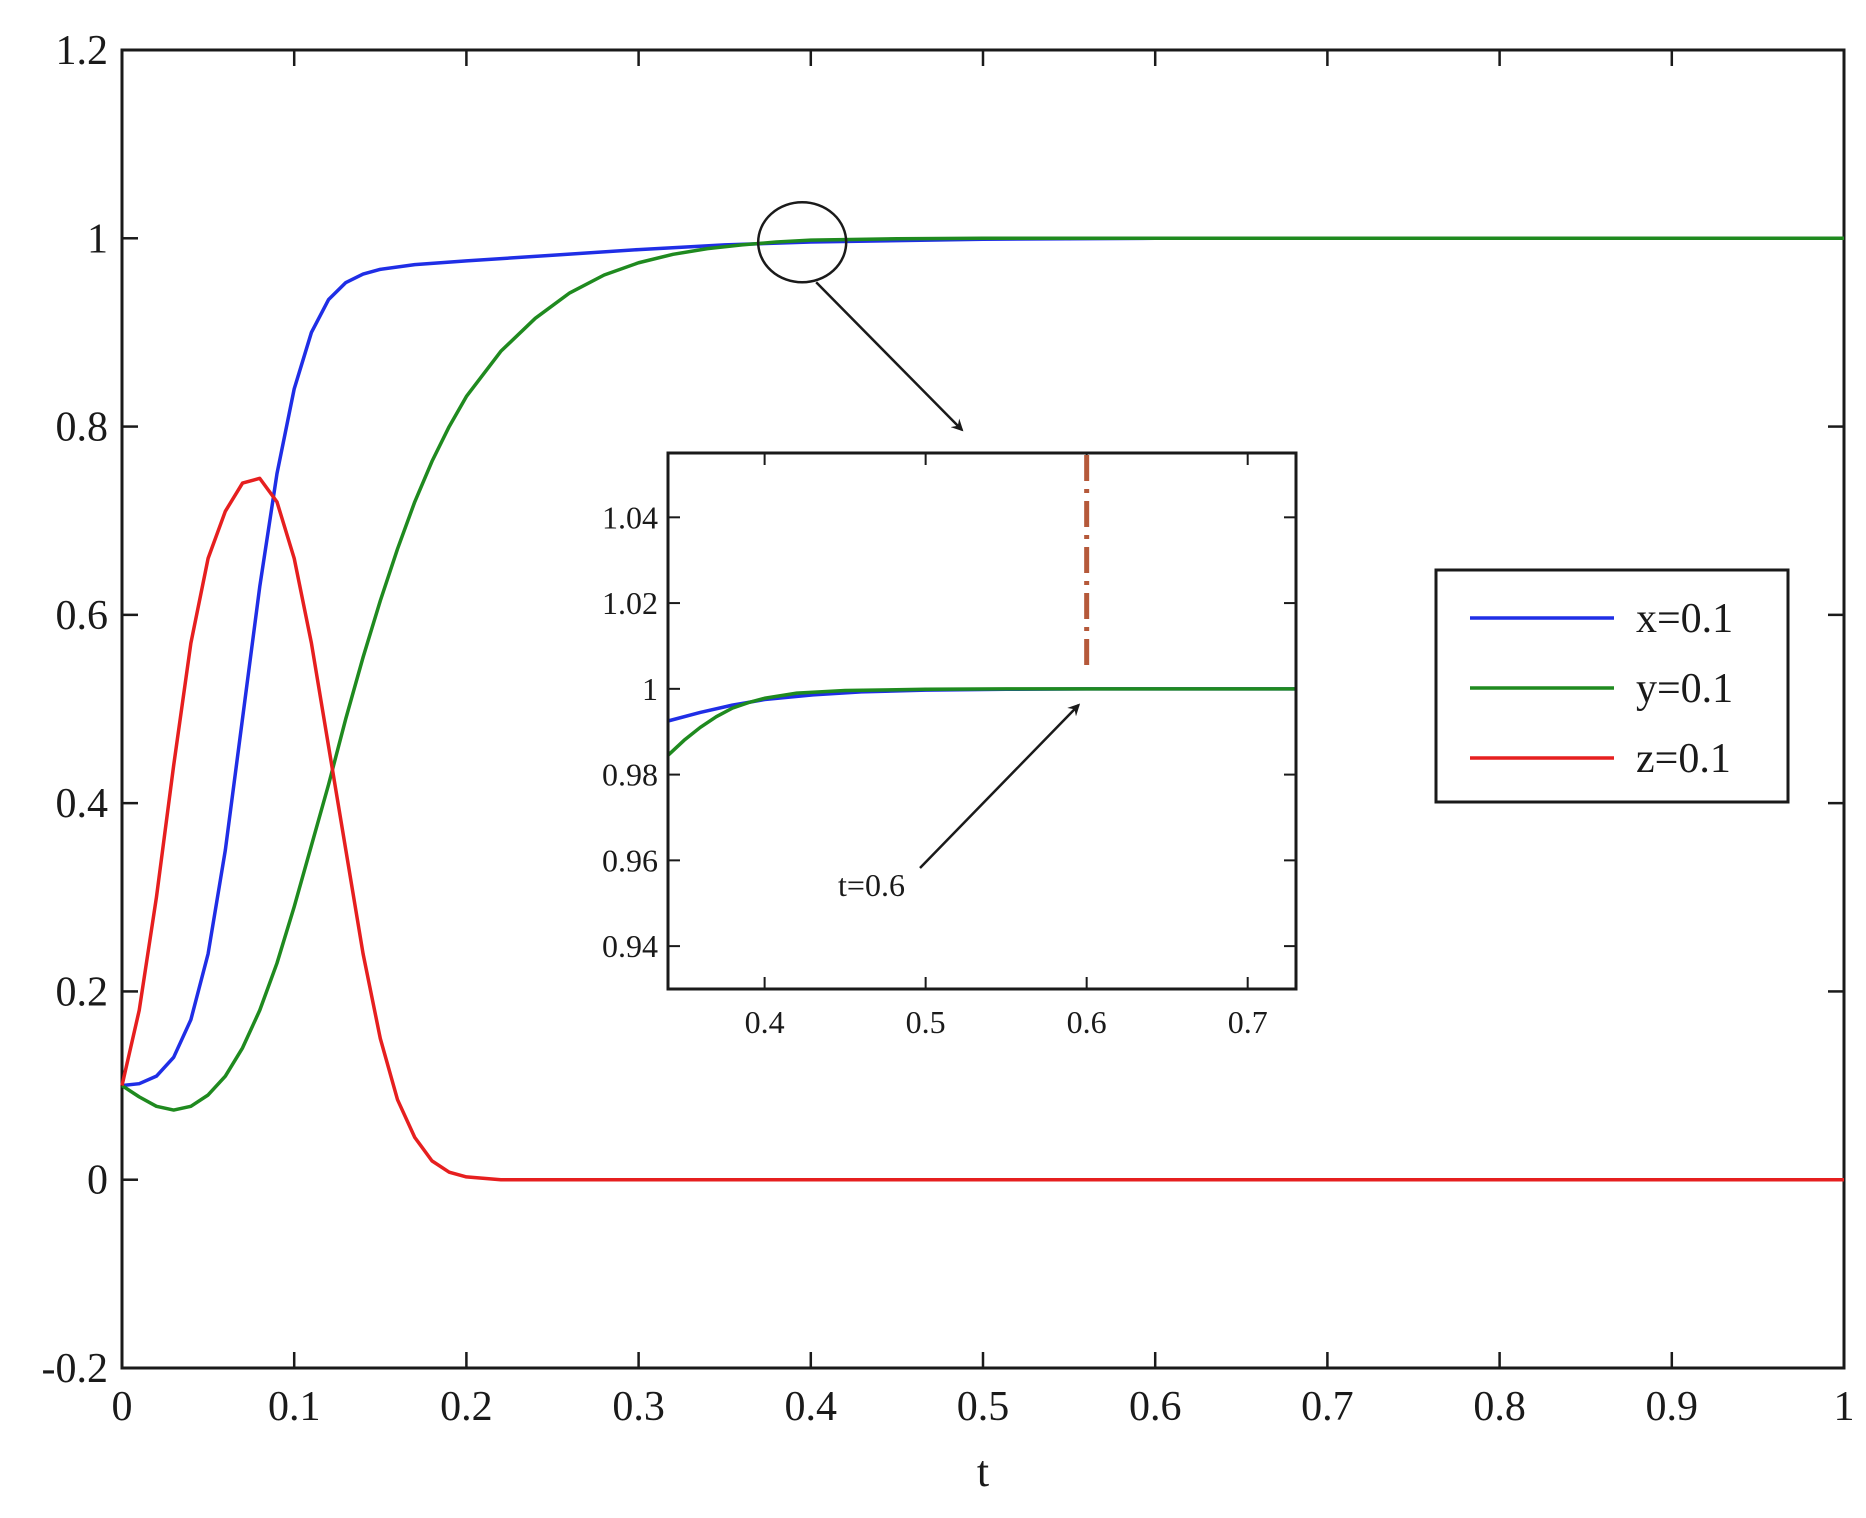  I want to click on x-tick-label: 1, so click(1844, 1407).